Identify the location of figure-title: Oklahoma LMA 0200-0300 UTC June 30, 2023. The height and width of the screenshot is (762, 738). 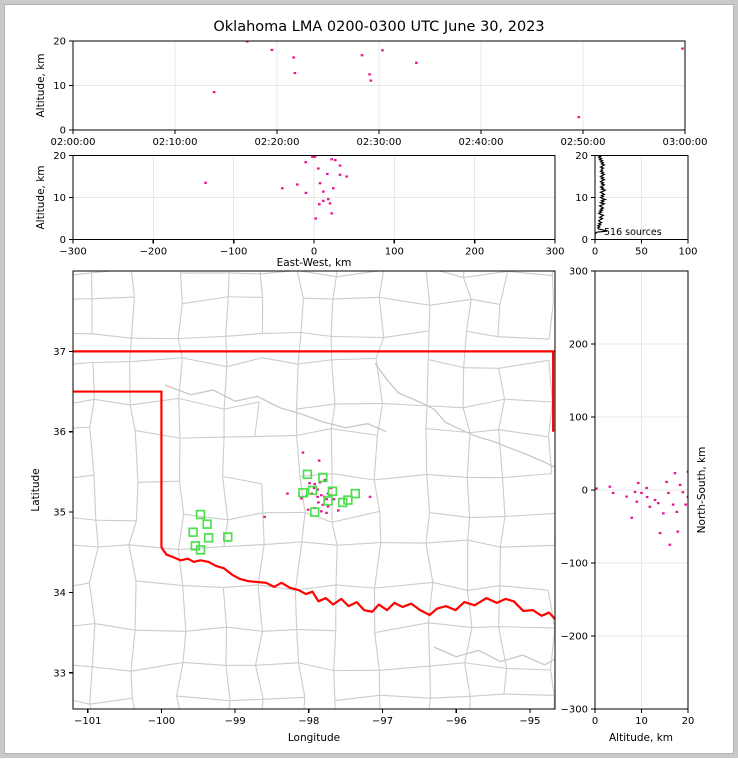
(378, 27).